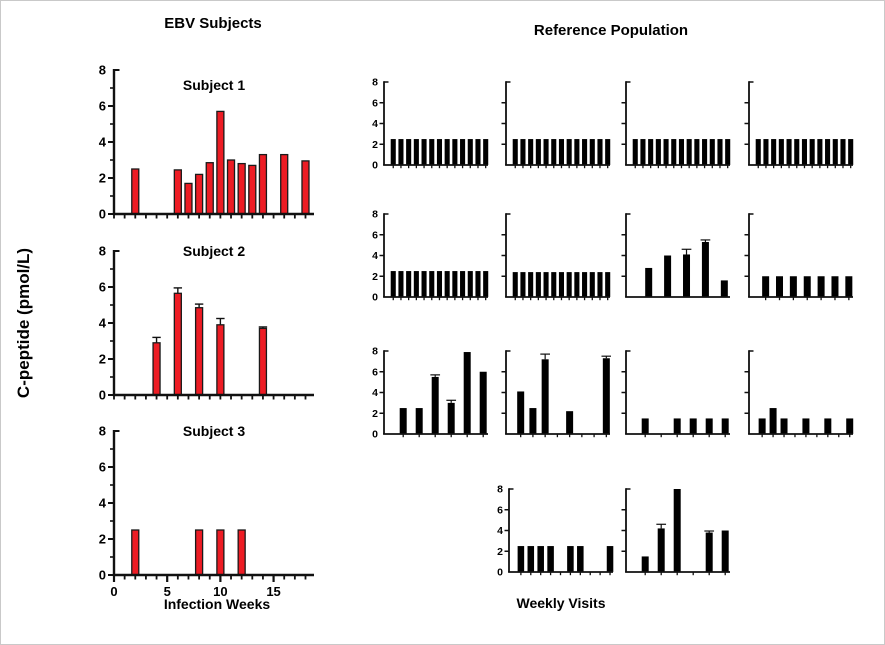 The width and height of the screenshot is (885, 645). Describe the element at coordinates (421, 258) in the screenshot. I see `reference-panel-r2c1: 0 2 4 6 8` at that location.